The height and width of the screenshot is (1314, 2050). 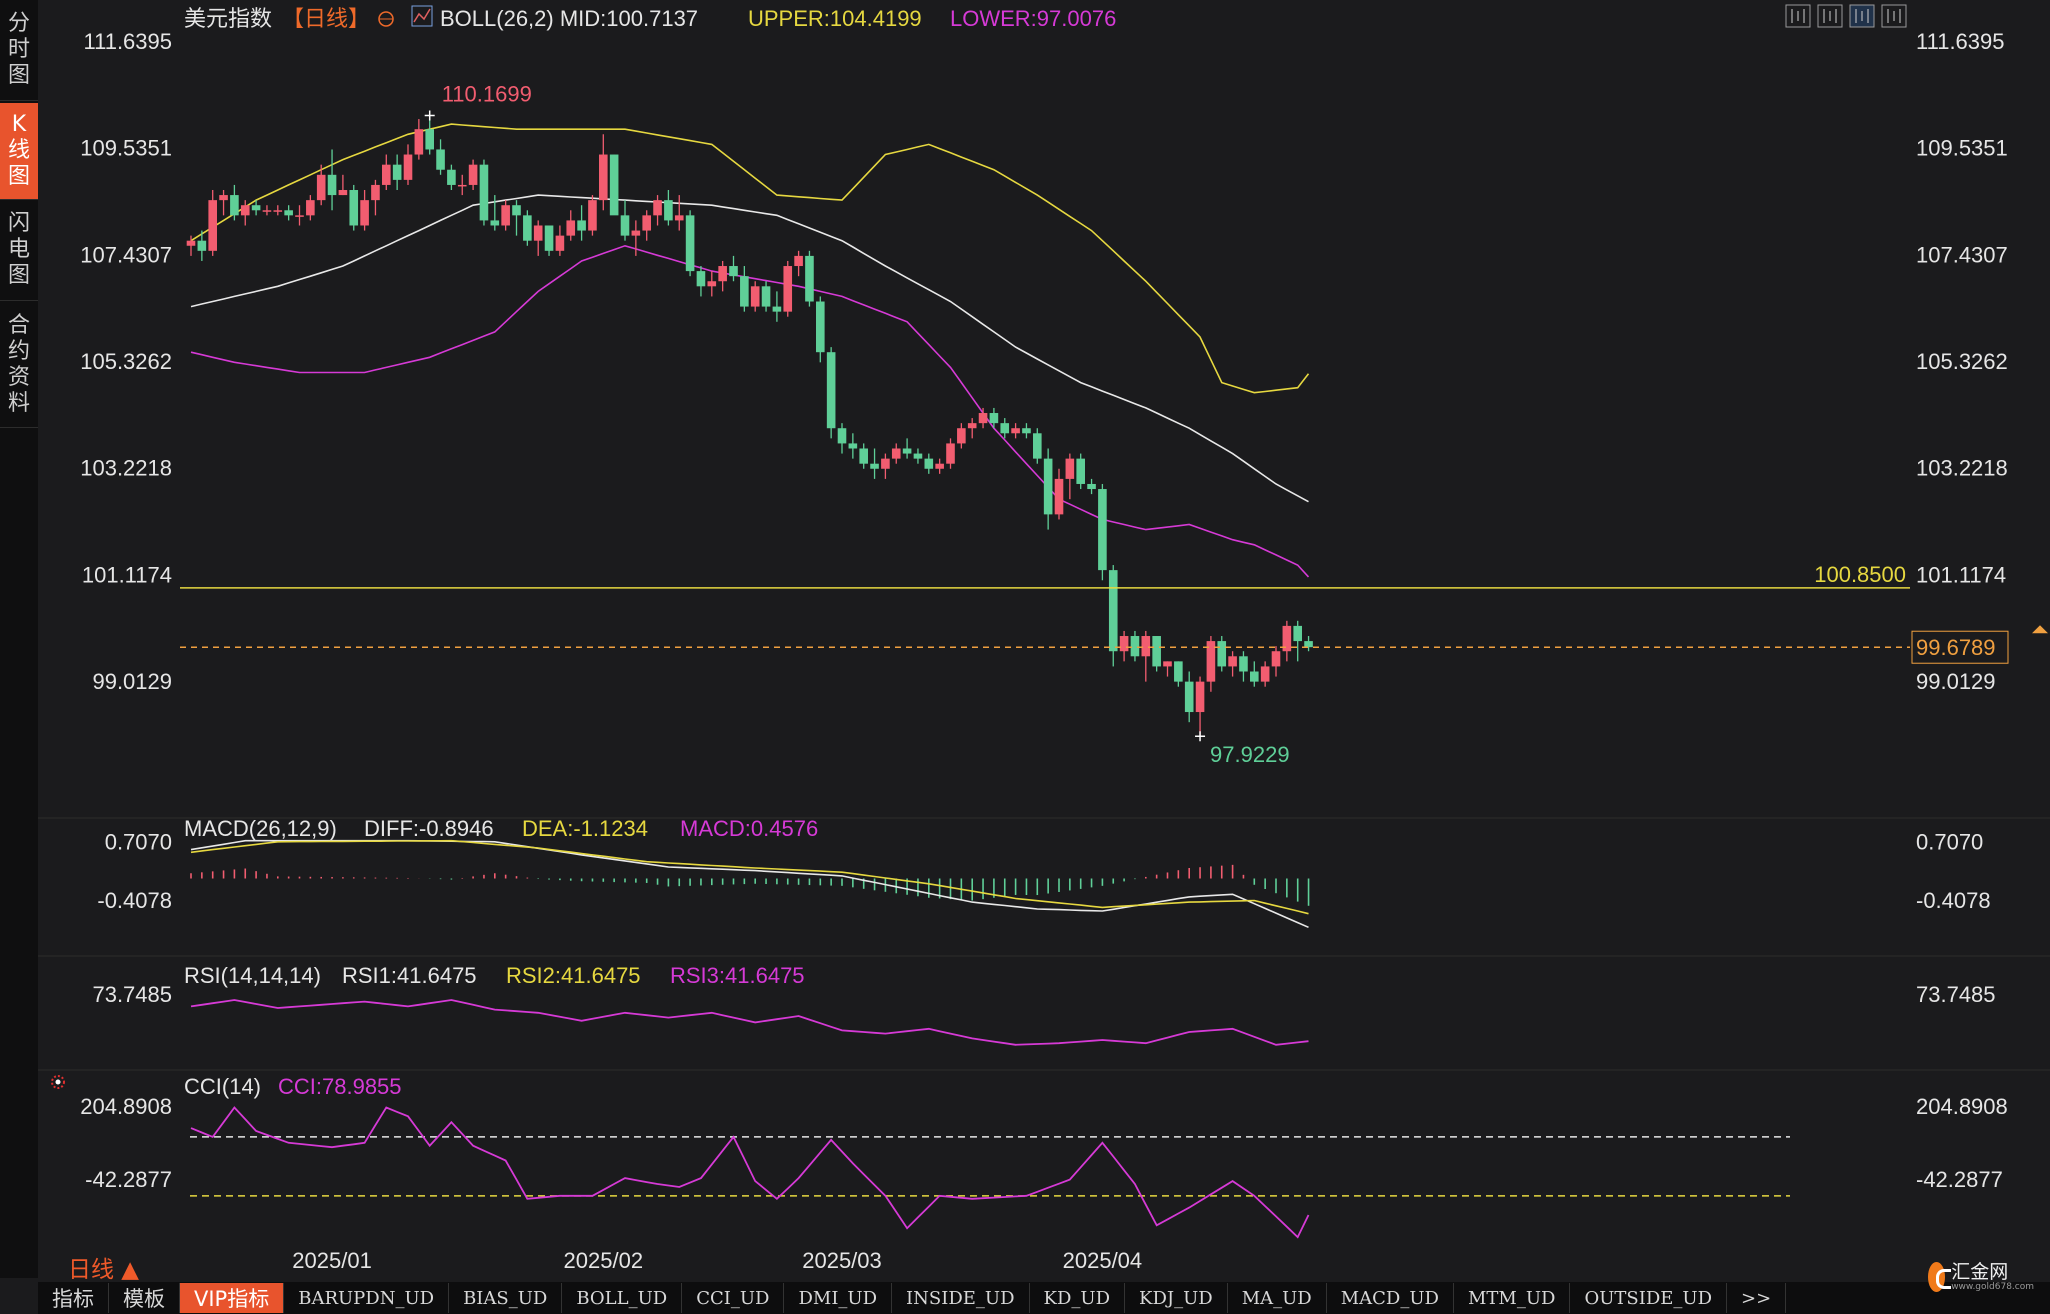 What do you see at coordinates (1960, 41) in the screenshot?
I see `y-tick-right: 111.6395` at bounding box center [1960, 41].